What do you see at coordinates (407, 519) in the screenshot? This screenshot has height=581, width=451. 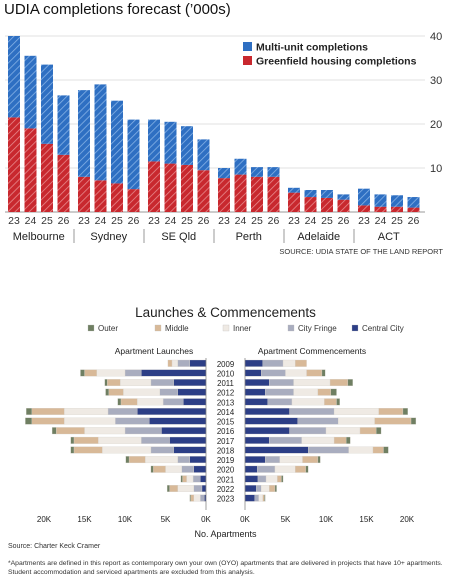 I see `x-tick-label: 20K` at bounding box center [407, 519].